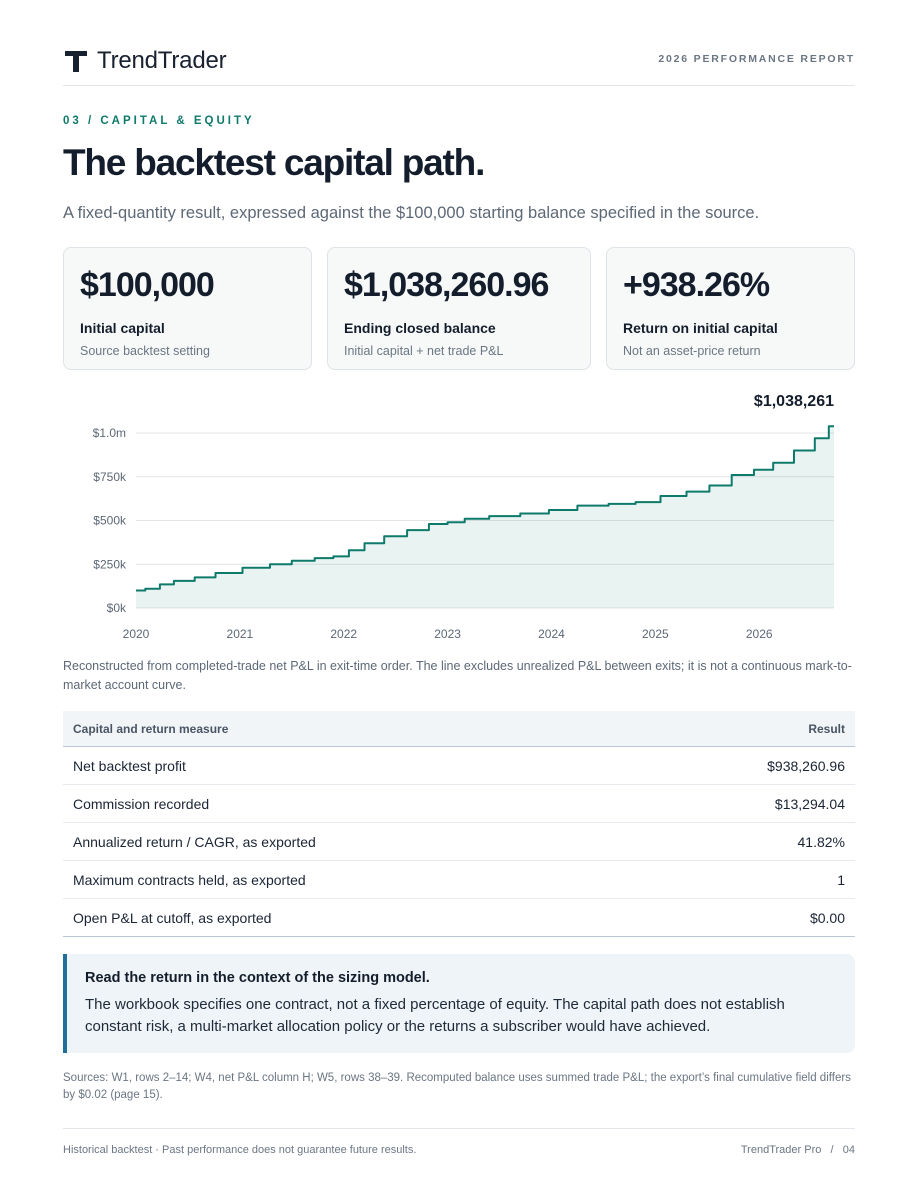 This screenshot has width=918, height=1188. What do you see at coordinates (756, 59) in the screenshot?
I see `report-label: 2026 PERFORMANCE REPORT` at bounding box center [756, 59].